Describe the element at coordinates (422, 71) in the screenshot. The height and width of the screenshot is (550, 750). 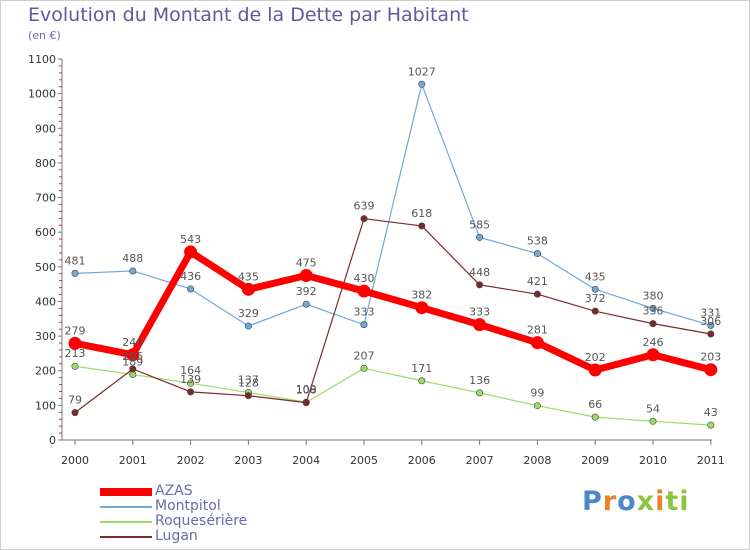
I see `data-label-montpitol: 1027` at that location.